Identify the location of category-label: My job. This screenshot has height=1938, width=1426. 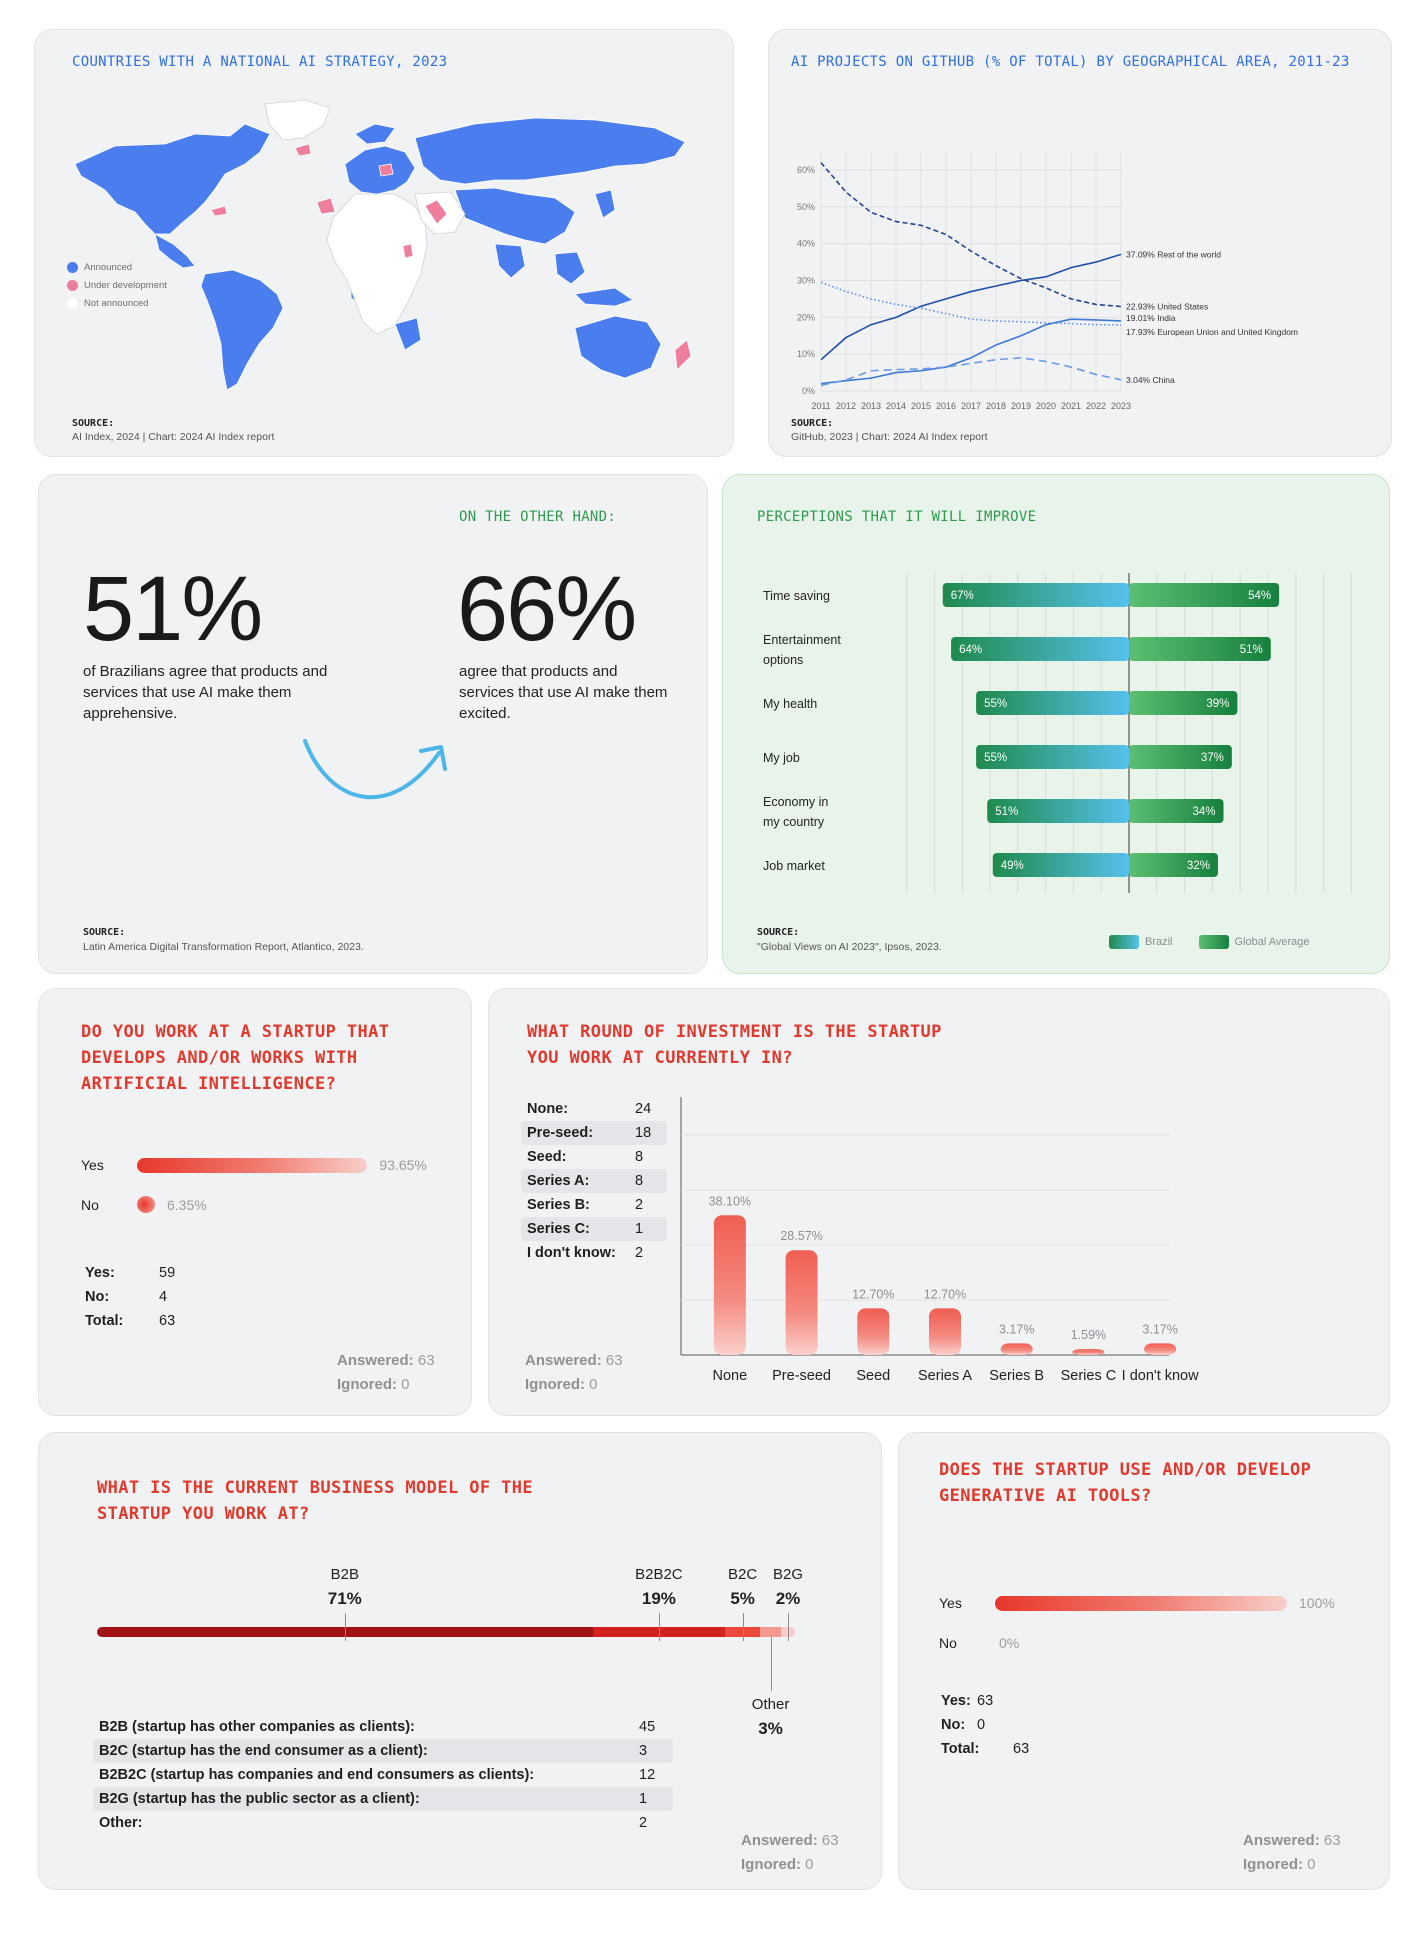
(781, 758).